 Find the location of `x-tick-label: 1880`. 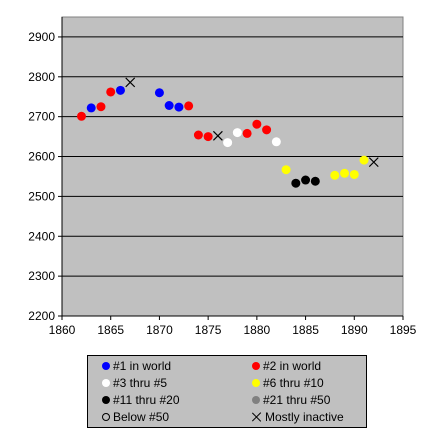

x-tick-label: 1880 is located at coordinates (257, 330).